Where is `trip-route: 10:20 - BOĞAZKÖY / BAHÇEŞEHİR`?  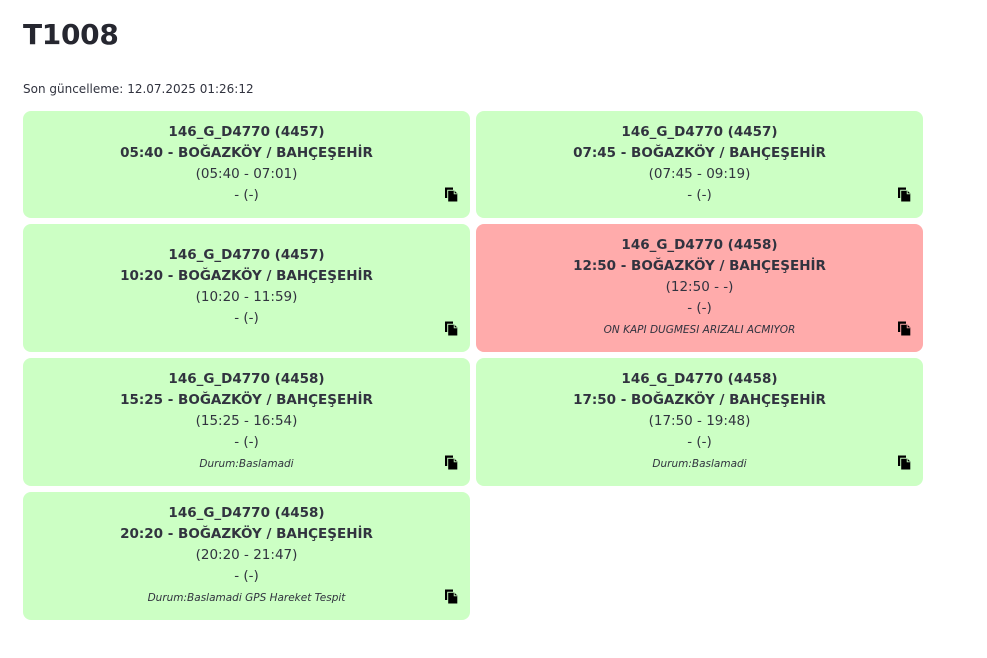 trip-route: 10:20 - BOĞAZKÖY / BAHÇEŞEHİR is located at coordinates (246, 276).